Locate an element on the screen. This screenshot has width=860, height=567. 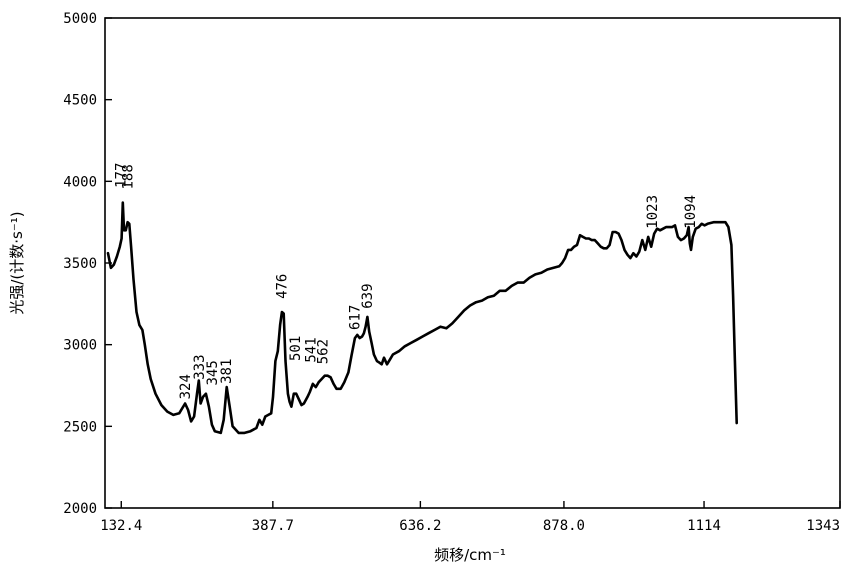
x-tick-label: 636.2 is located at coordinates (420, 526).